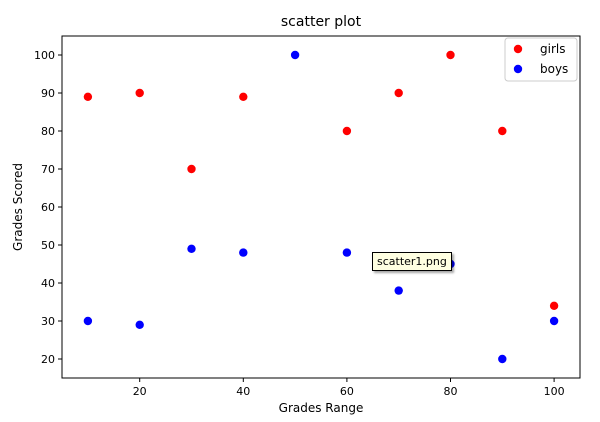  I want to click on file-tooltip: scatter1.png, so click(412, 261).